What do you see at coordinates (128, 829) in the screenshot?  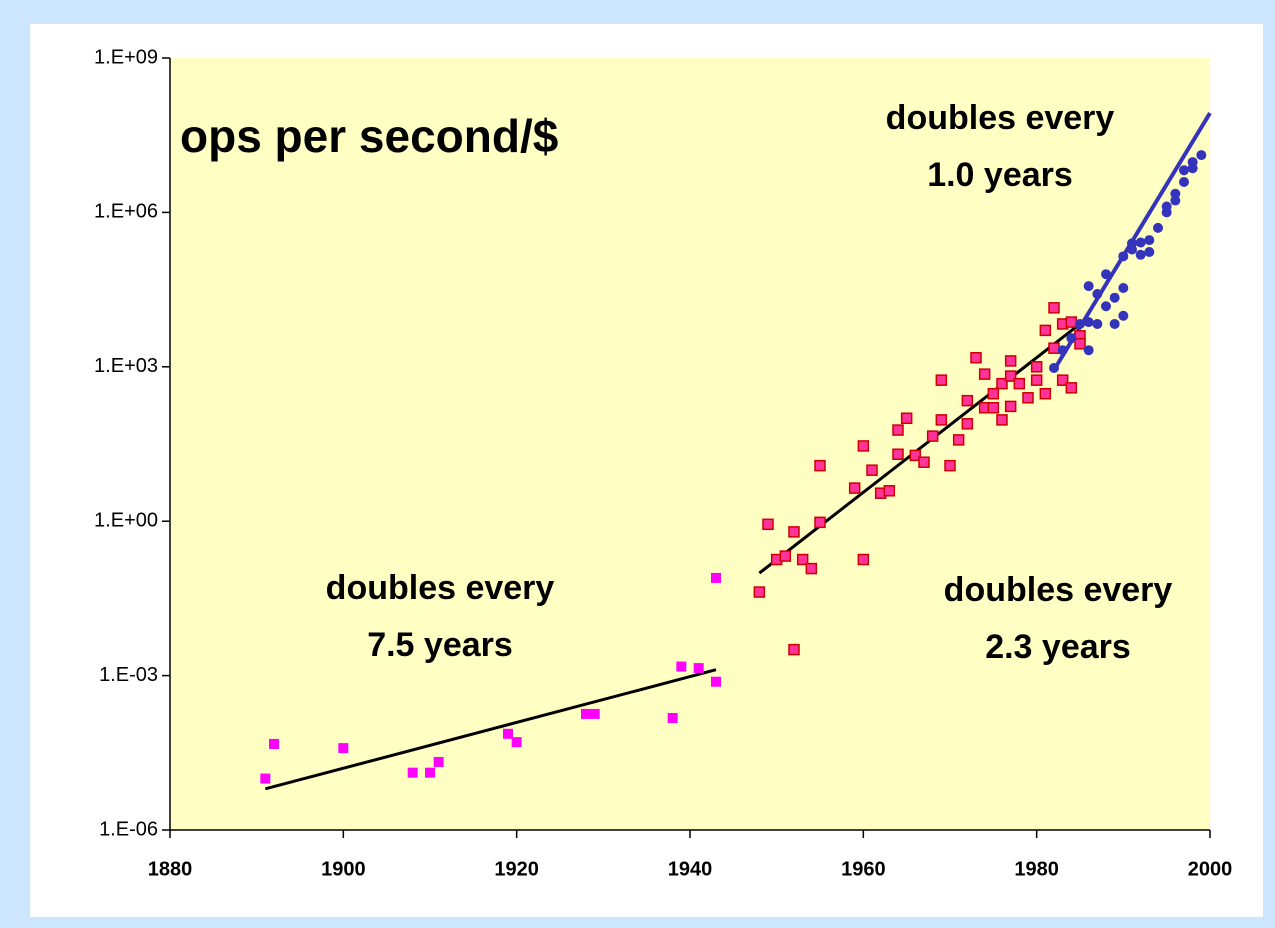 I see `y-tick-label: 1.E-06` at bounding box center [128, 829].